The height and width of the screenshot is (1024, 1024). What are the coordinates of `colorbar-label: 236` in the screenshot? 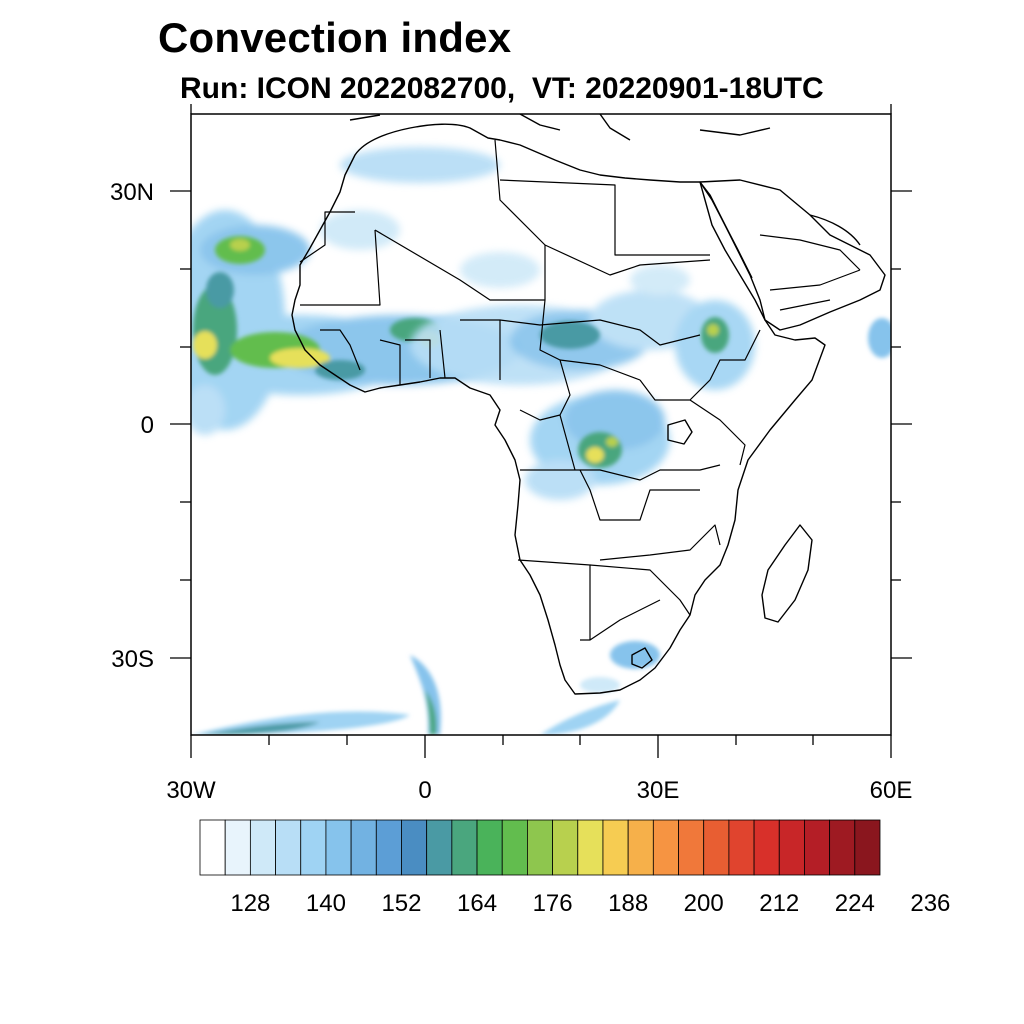 It's located at (930, 903).